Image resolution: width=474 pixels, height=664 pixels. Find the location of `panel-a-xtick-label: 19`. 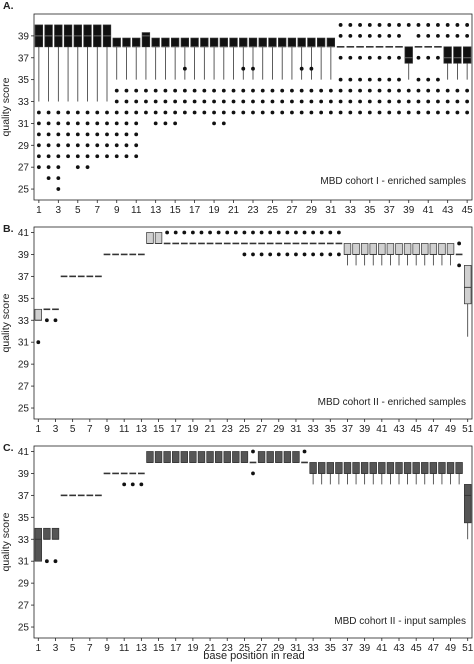

panel-a-xtick-label: 19 is located at coordinates (215, 210).